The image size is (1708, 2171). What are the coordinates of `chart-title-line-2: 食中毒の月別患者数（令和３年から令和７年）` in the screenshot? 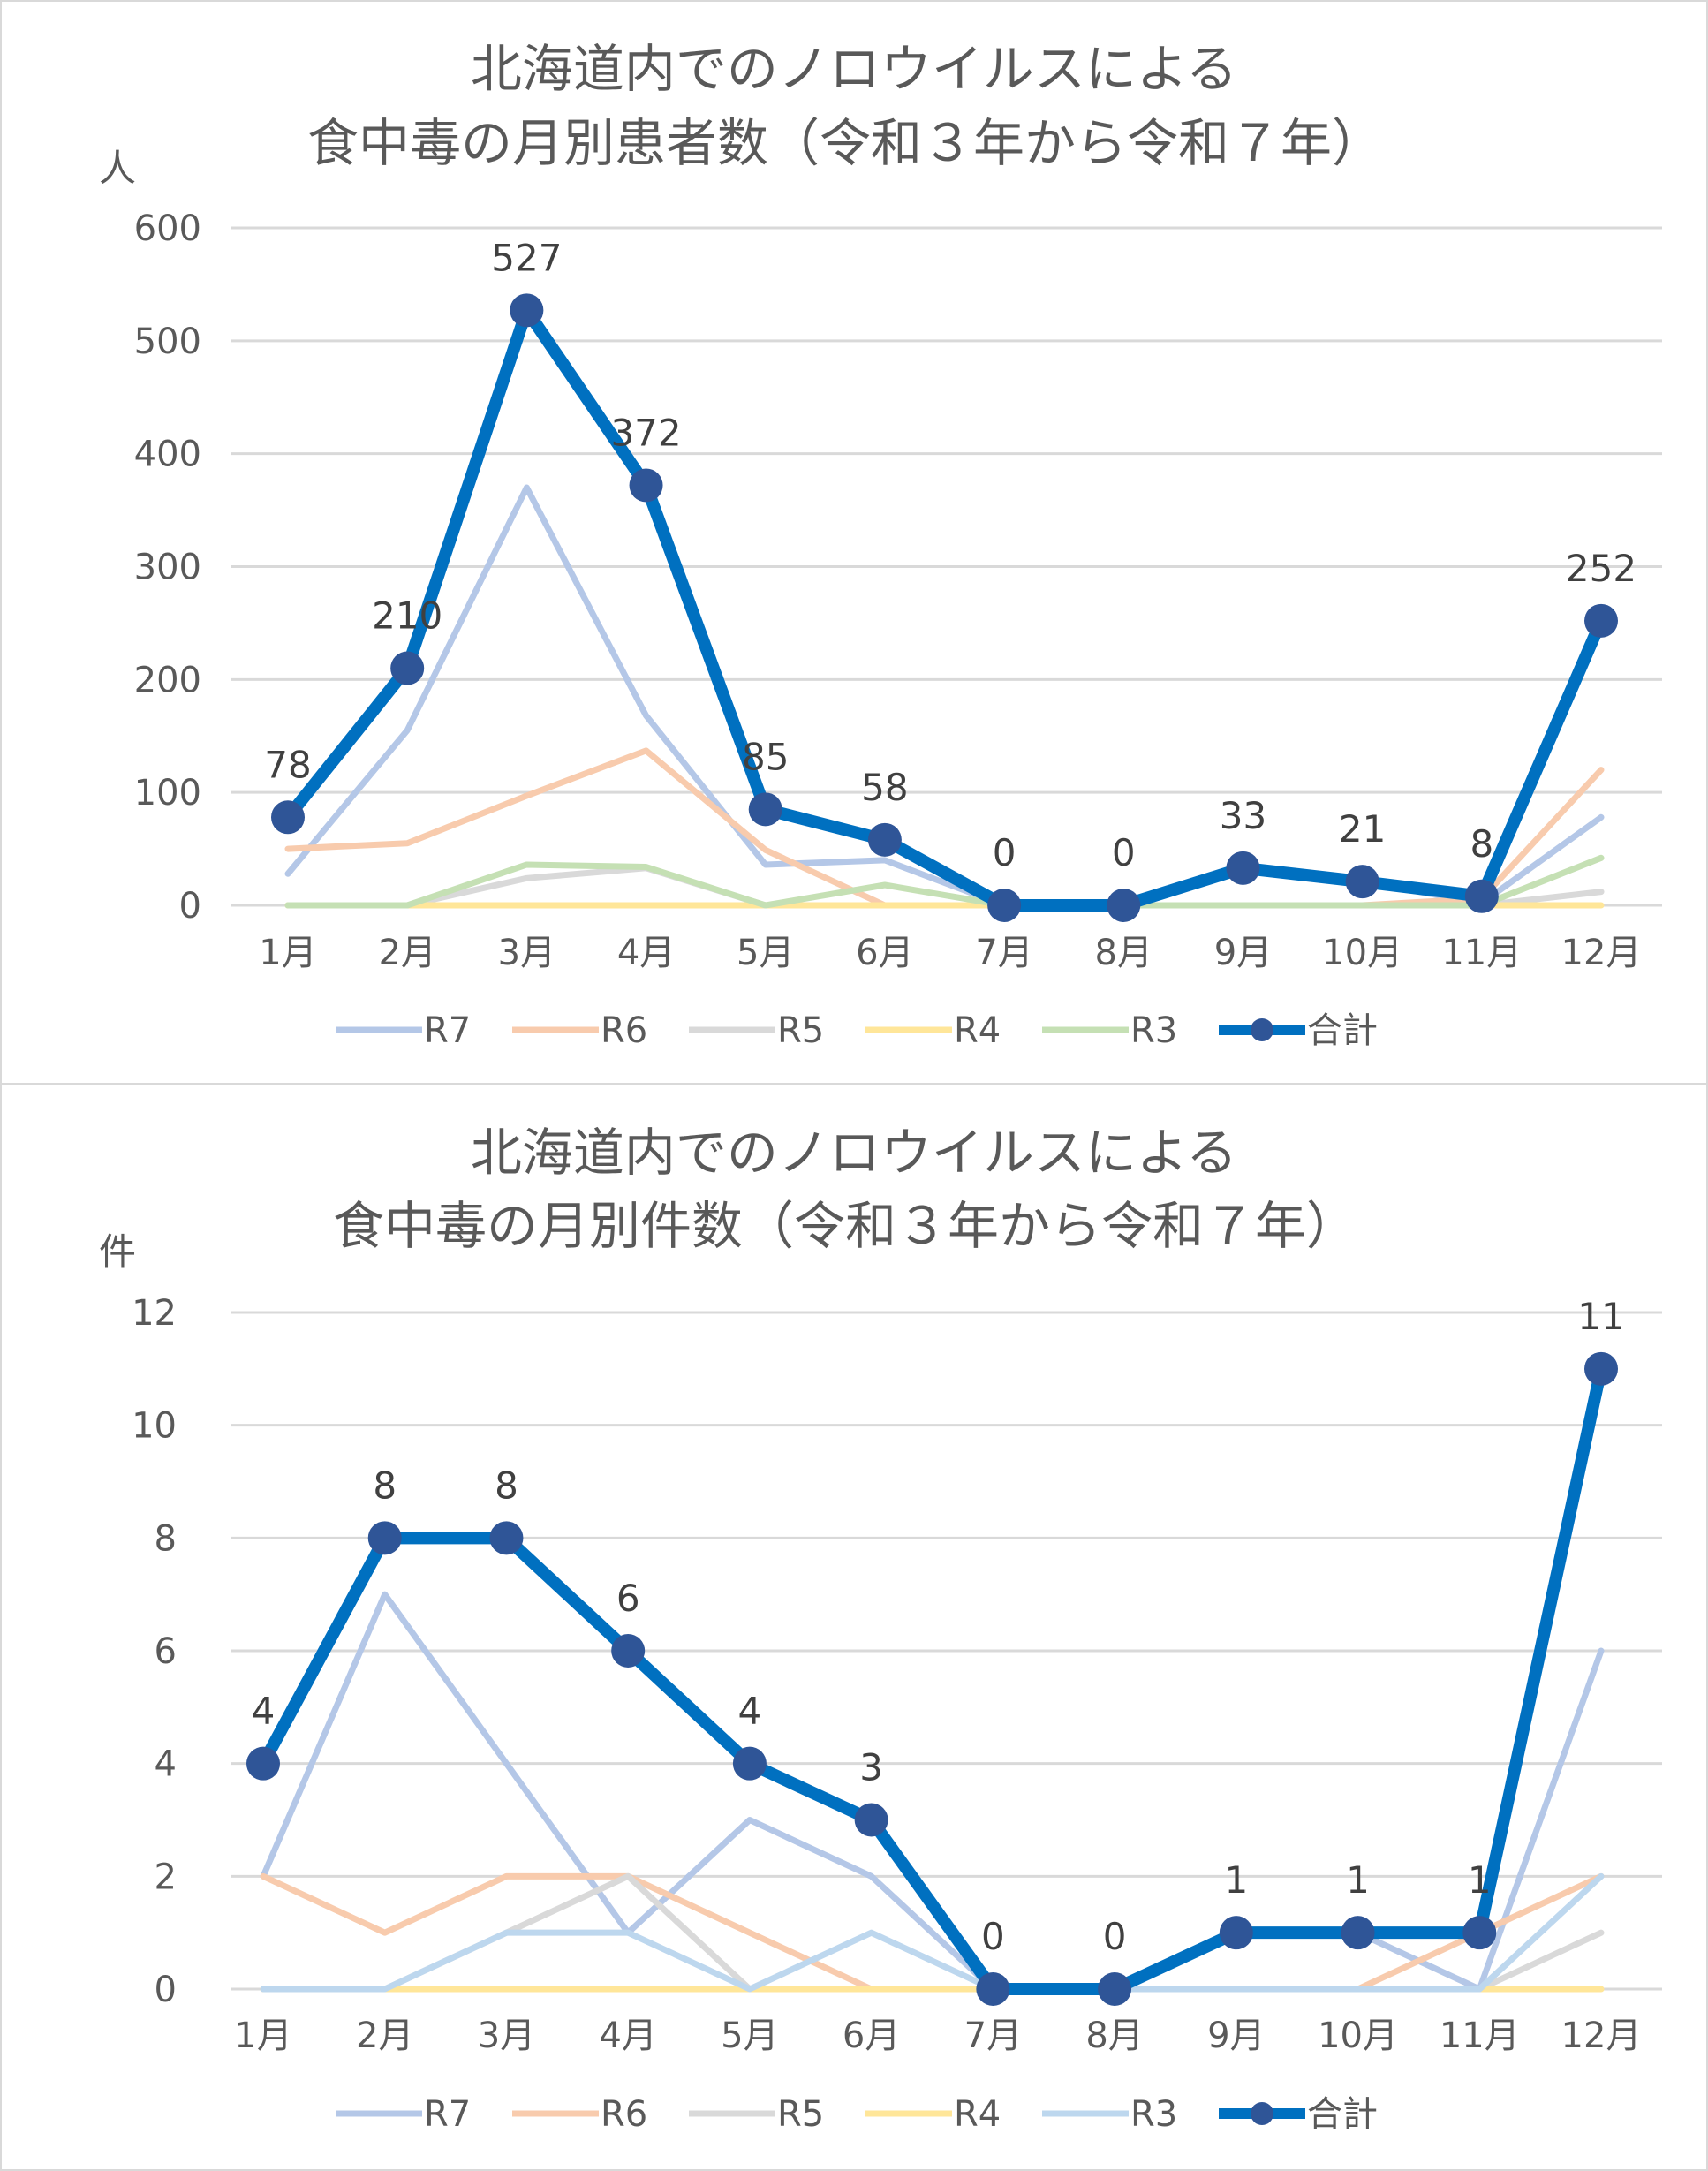 It's located at (845, 143).